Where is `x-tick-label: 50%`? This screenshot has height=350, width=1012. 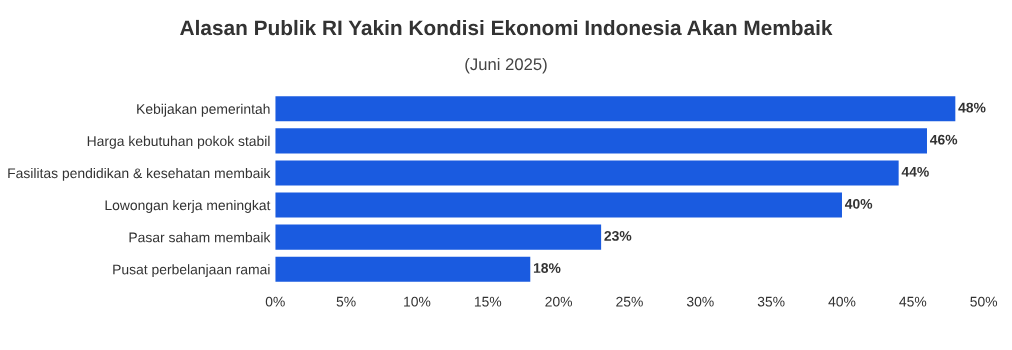 x-tick-label: 50% is located at coordinates (984, 301).